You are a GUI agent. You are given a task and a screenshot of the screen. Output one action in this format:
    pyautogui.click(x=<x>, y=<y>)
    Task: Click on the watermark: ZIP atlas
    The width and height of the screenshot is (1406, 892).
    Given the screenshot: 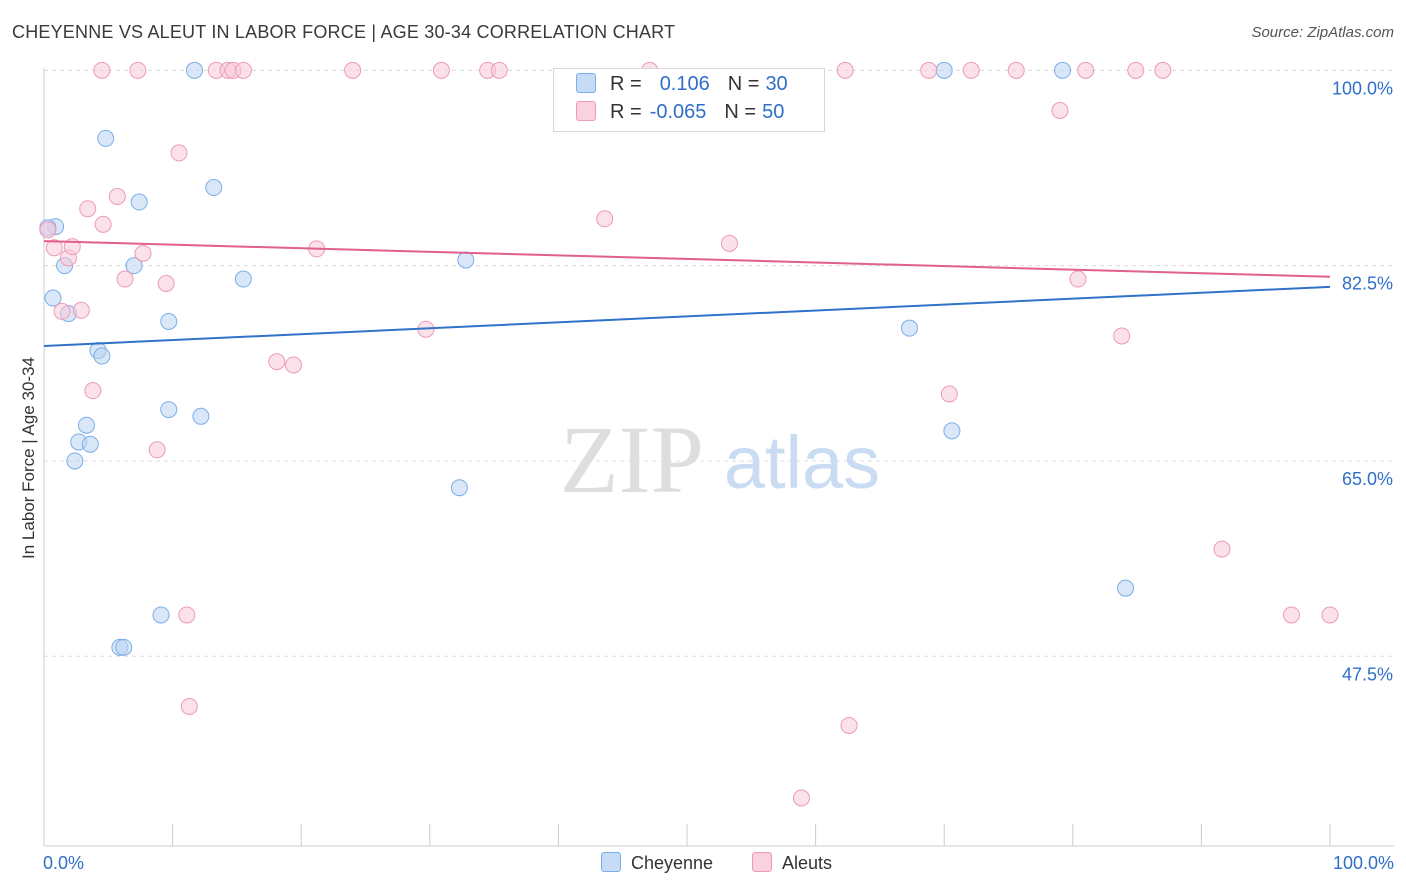 What is the action you would take?
    pyautogui.click(x=720, y=459)
    